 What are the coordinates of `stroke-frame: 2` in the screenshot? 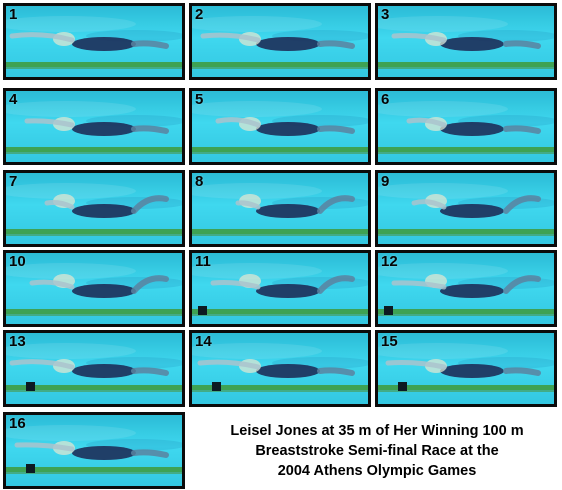 It's located at (280, 41).